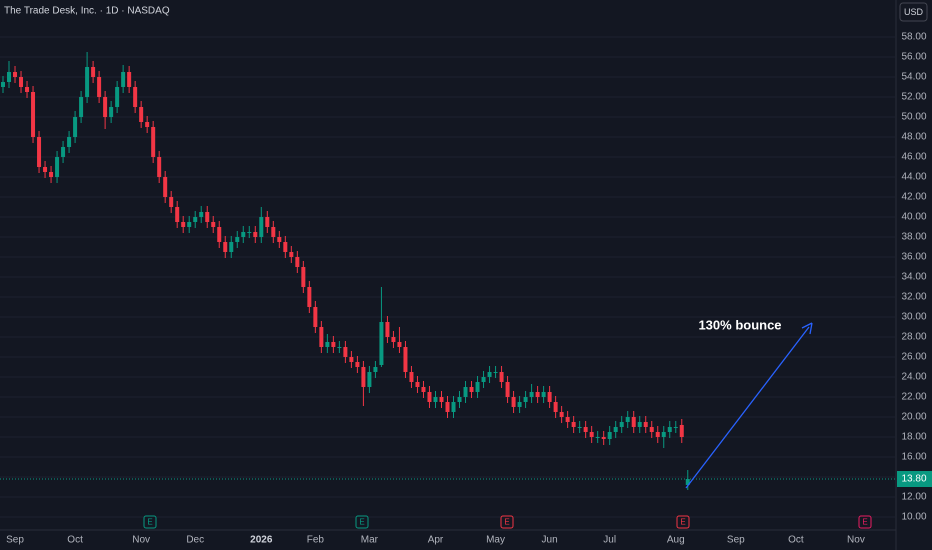  What do you see at coordinates (149, 522) in the screenshot?
I see `event-label: E` at bounding box center [149, 522].